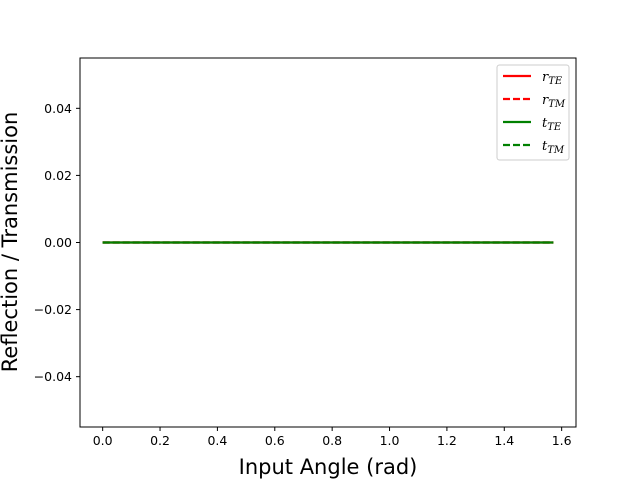  I want to click on y-axis-label: Reflection / Transmission, so click(11, 242).